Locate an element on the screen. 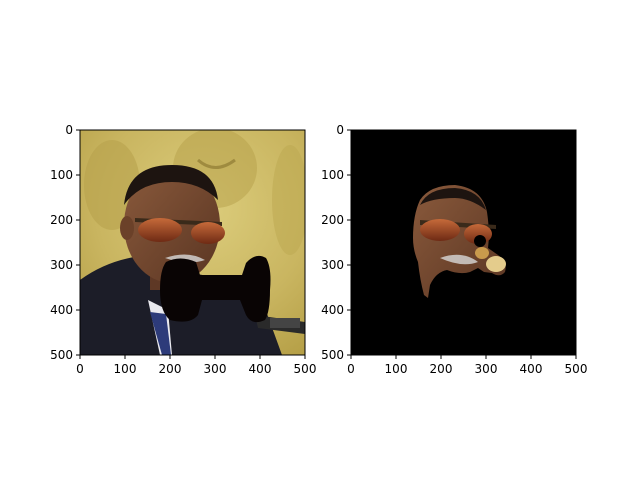 The height and width of the screenshot is (480, 640). left-y-tick-label: 200 is located at coordinates (61, 220).